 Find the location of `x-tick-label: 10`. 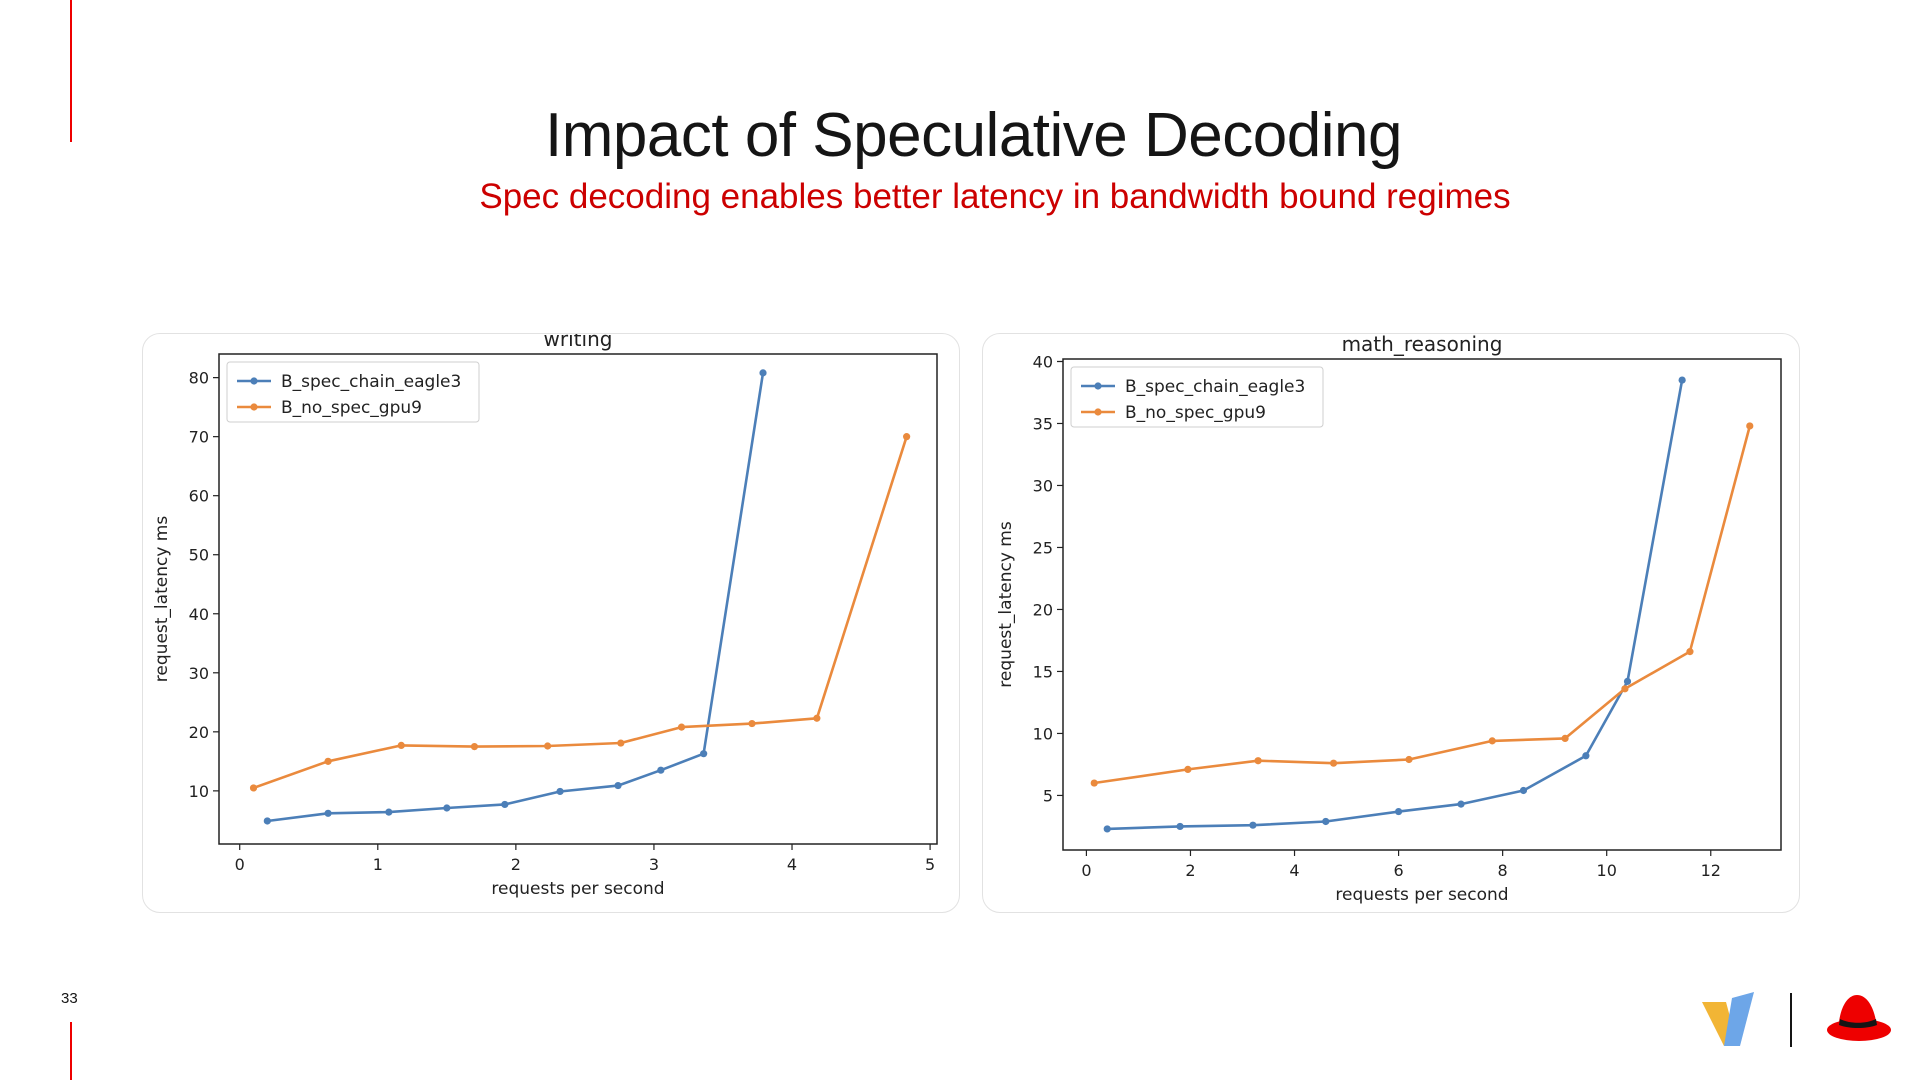

x-tick-label: 10 is located at coordinates (1607, 870).